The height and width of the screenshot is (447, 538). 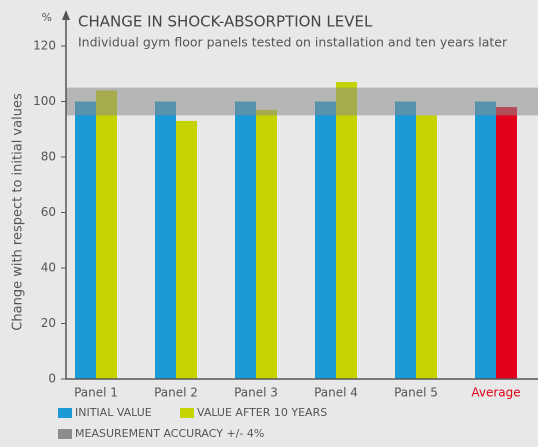 What do you see at coordinates (416, 393) in the screenshot?
I see `x-tick-label: Panel 5` at bounding box center [416, 393].